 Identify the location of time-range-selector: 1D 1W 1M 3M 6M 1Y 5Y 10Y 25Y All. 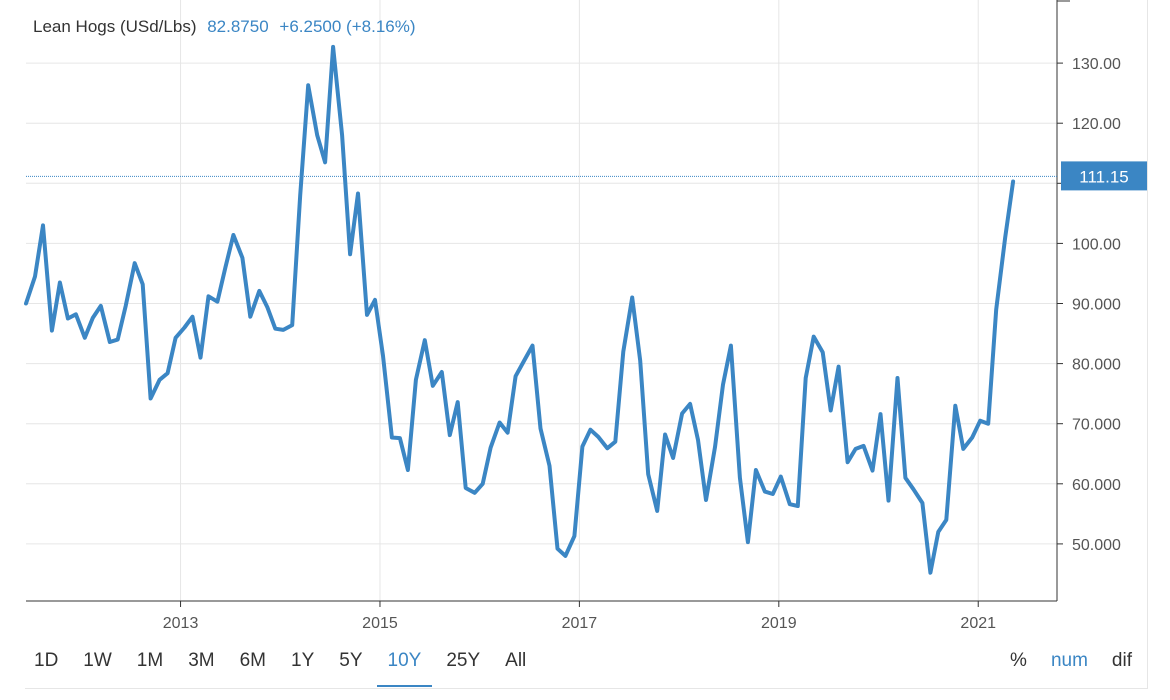
(292, 666).